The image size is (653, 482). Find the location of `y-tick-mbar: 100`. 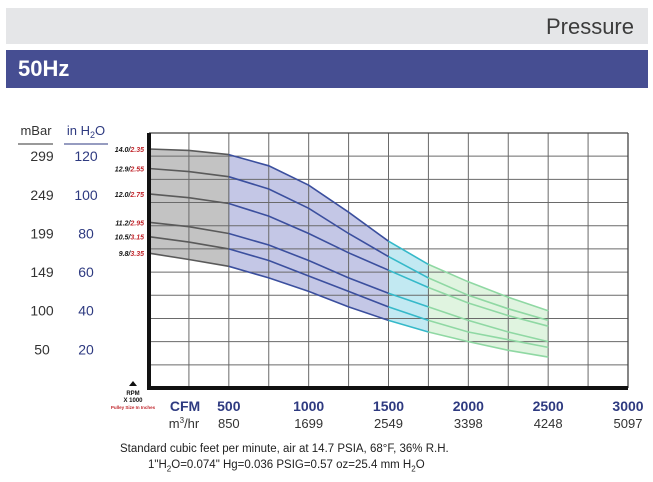

y-tick-mbar: 100 is located at coordinates (42, 311).